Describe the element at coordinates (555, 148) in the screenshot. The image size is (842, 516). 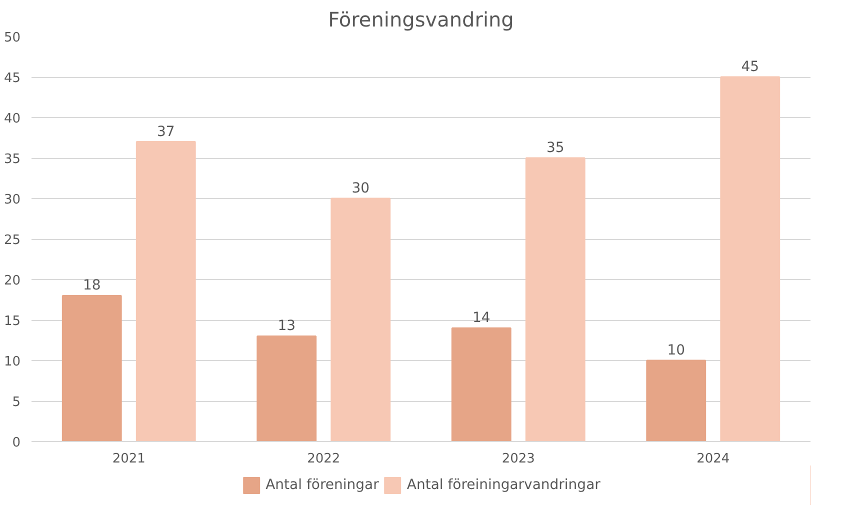
I see `data-label: 35` at that location.